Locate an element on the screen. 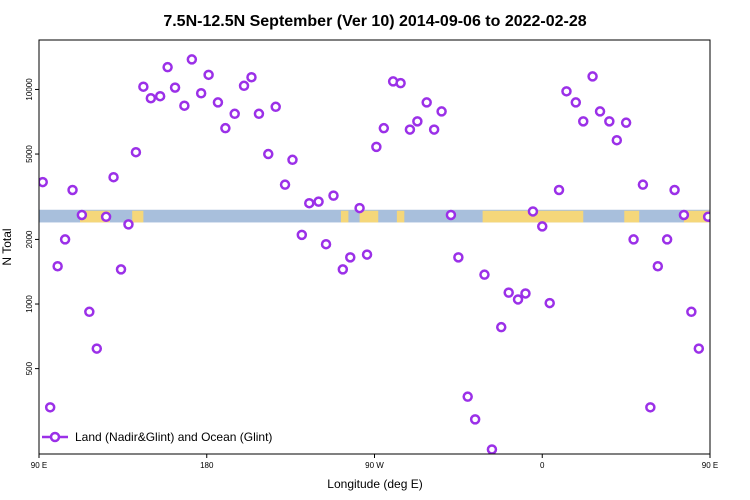 The width and height of the screenshot is (750, 500). x-tick-label: 180 is located at coordinates (207, 465).